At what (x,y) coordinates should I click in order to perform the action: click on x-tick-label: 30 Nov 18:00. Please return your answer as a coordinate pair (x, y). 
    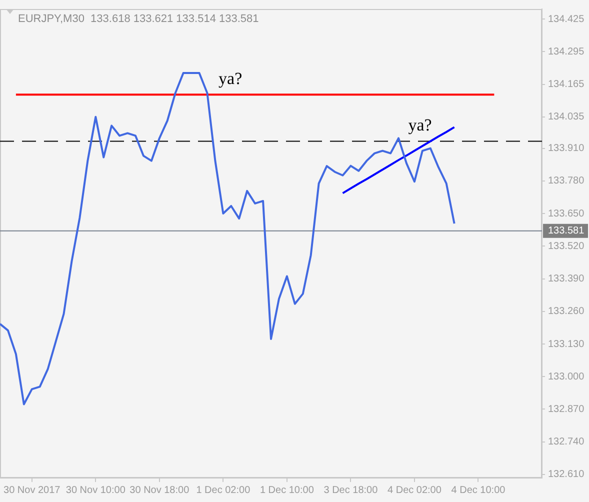
    Looking at the image, I should click on (160, 490).